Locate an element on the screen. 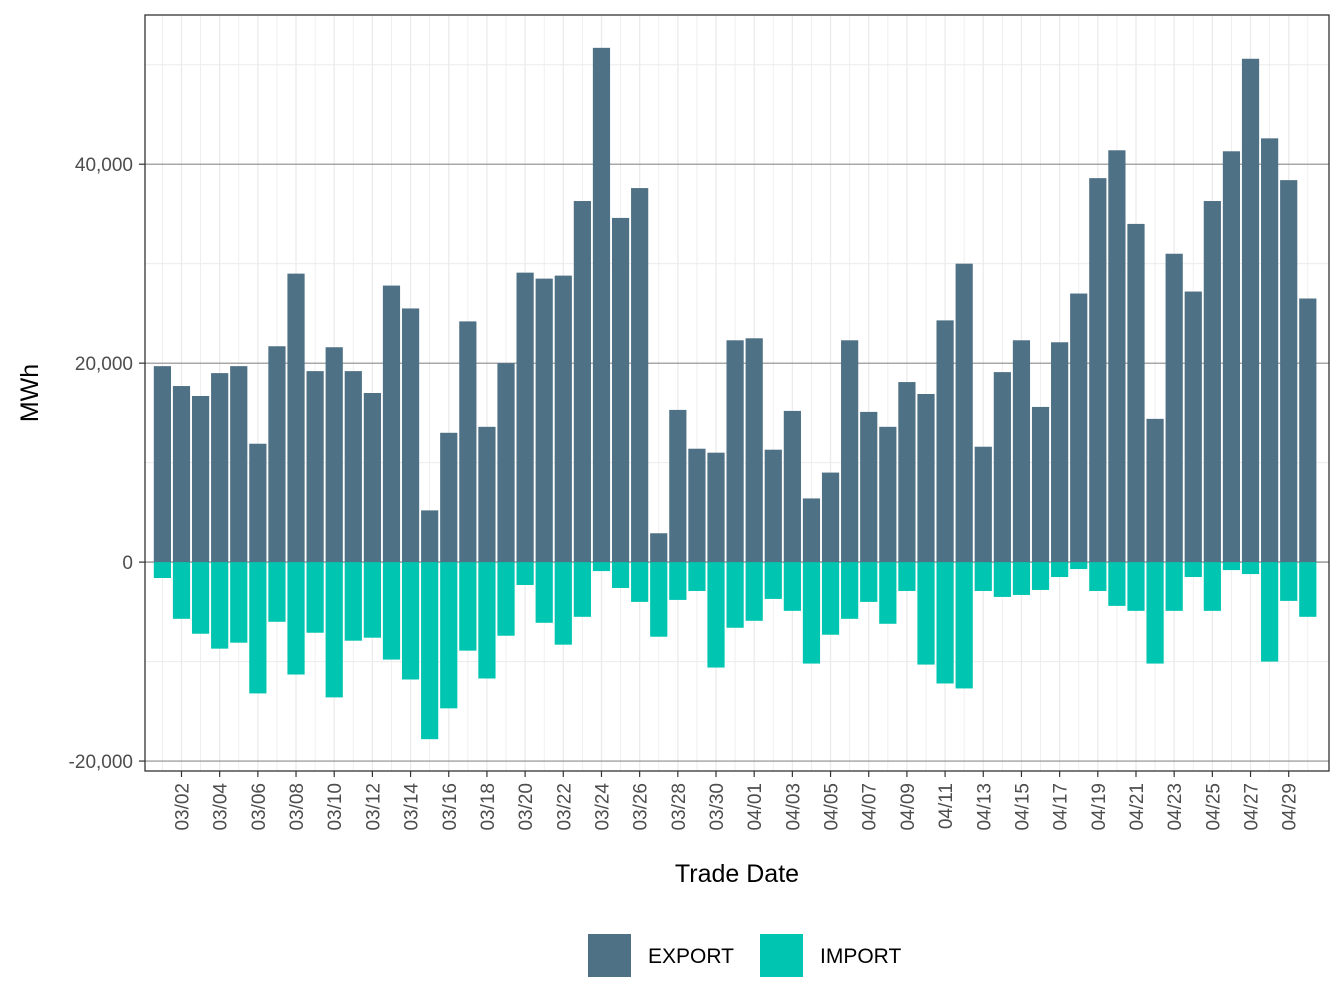 The width and height of the screenshot is (1344, 1008). y-tick-label: 20,000 is located at coordinates (104, 364).